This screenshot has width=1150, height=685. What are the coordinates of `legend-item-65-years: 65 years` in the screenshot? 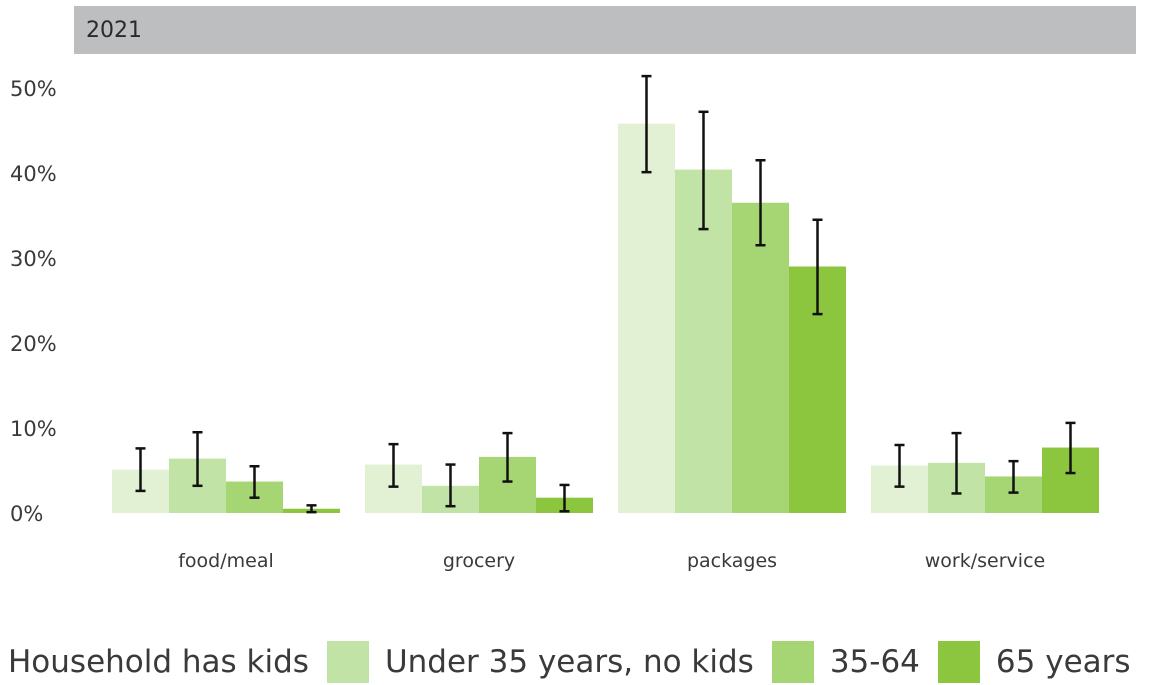 It's located at (1034, 662).